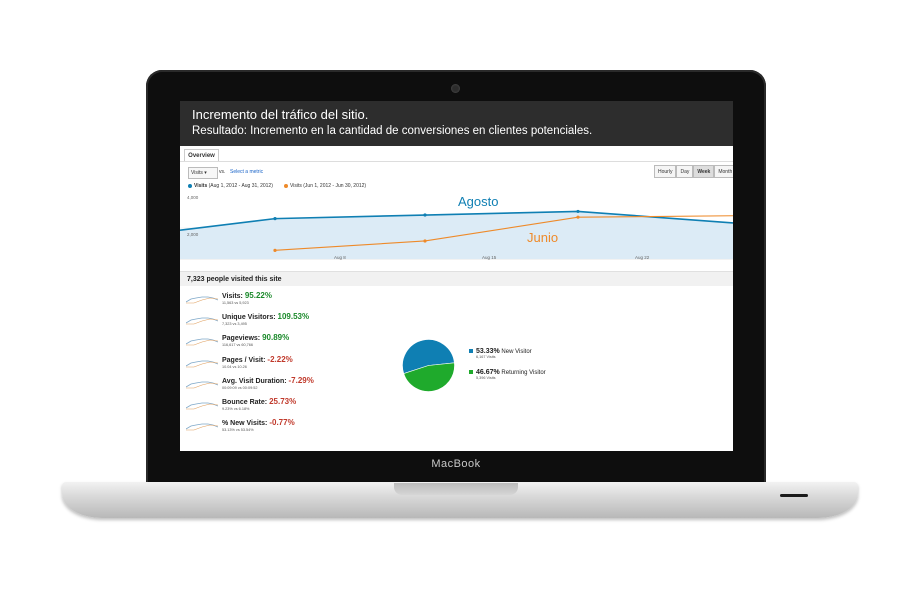 The image size is (920, 600). Describe the element at coordinates (428, 356) in the screenshot. I see `pie-slice-new-visitor` at that location.